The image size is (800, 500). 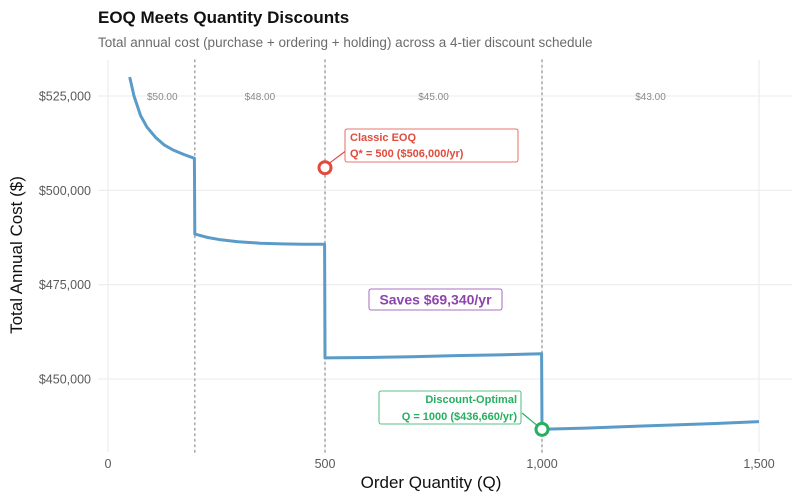 I want to click on savings-label: Saves $69,340/yr, so click(x=435, y=300).